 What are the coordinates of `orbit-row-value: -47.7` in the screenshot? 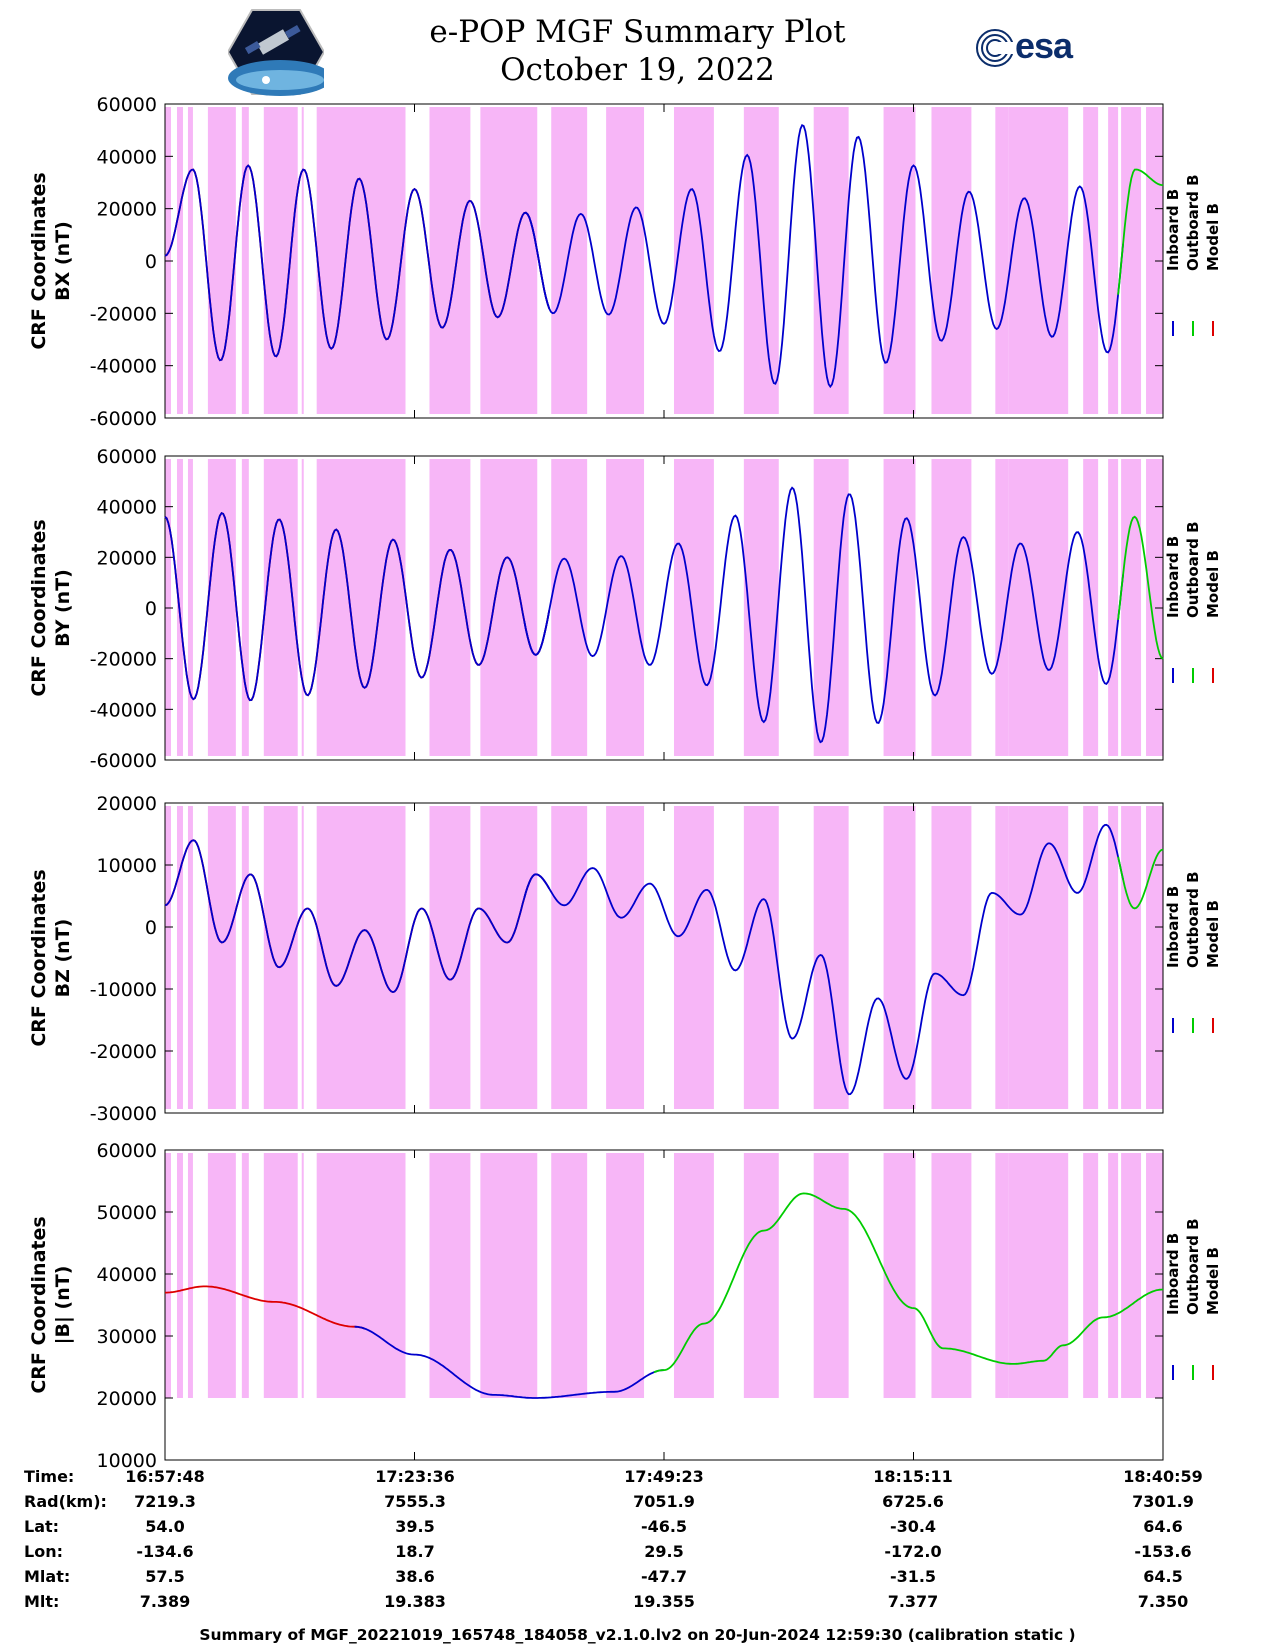 It's located at (664, 1576).